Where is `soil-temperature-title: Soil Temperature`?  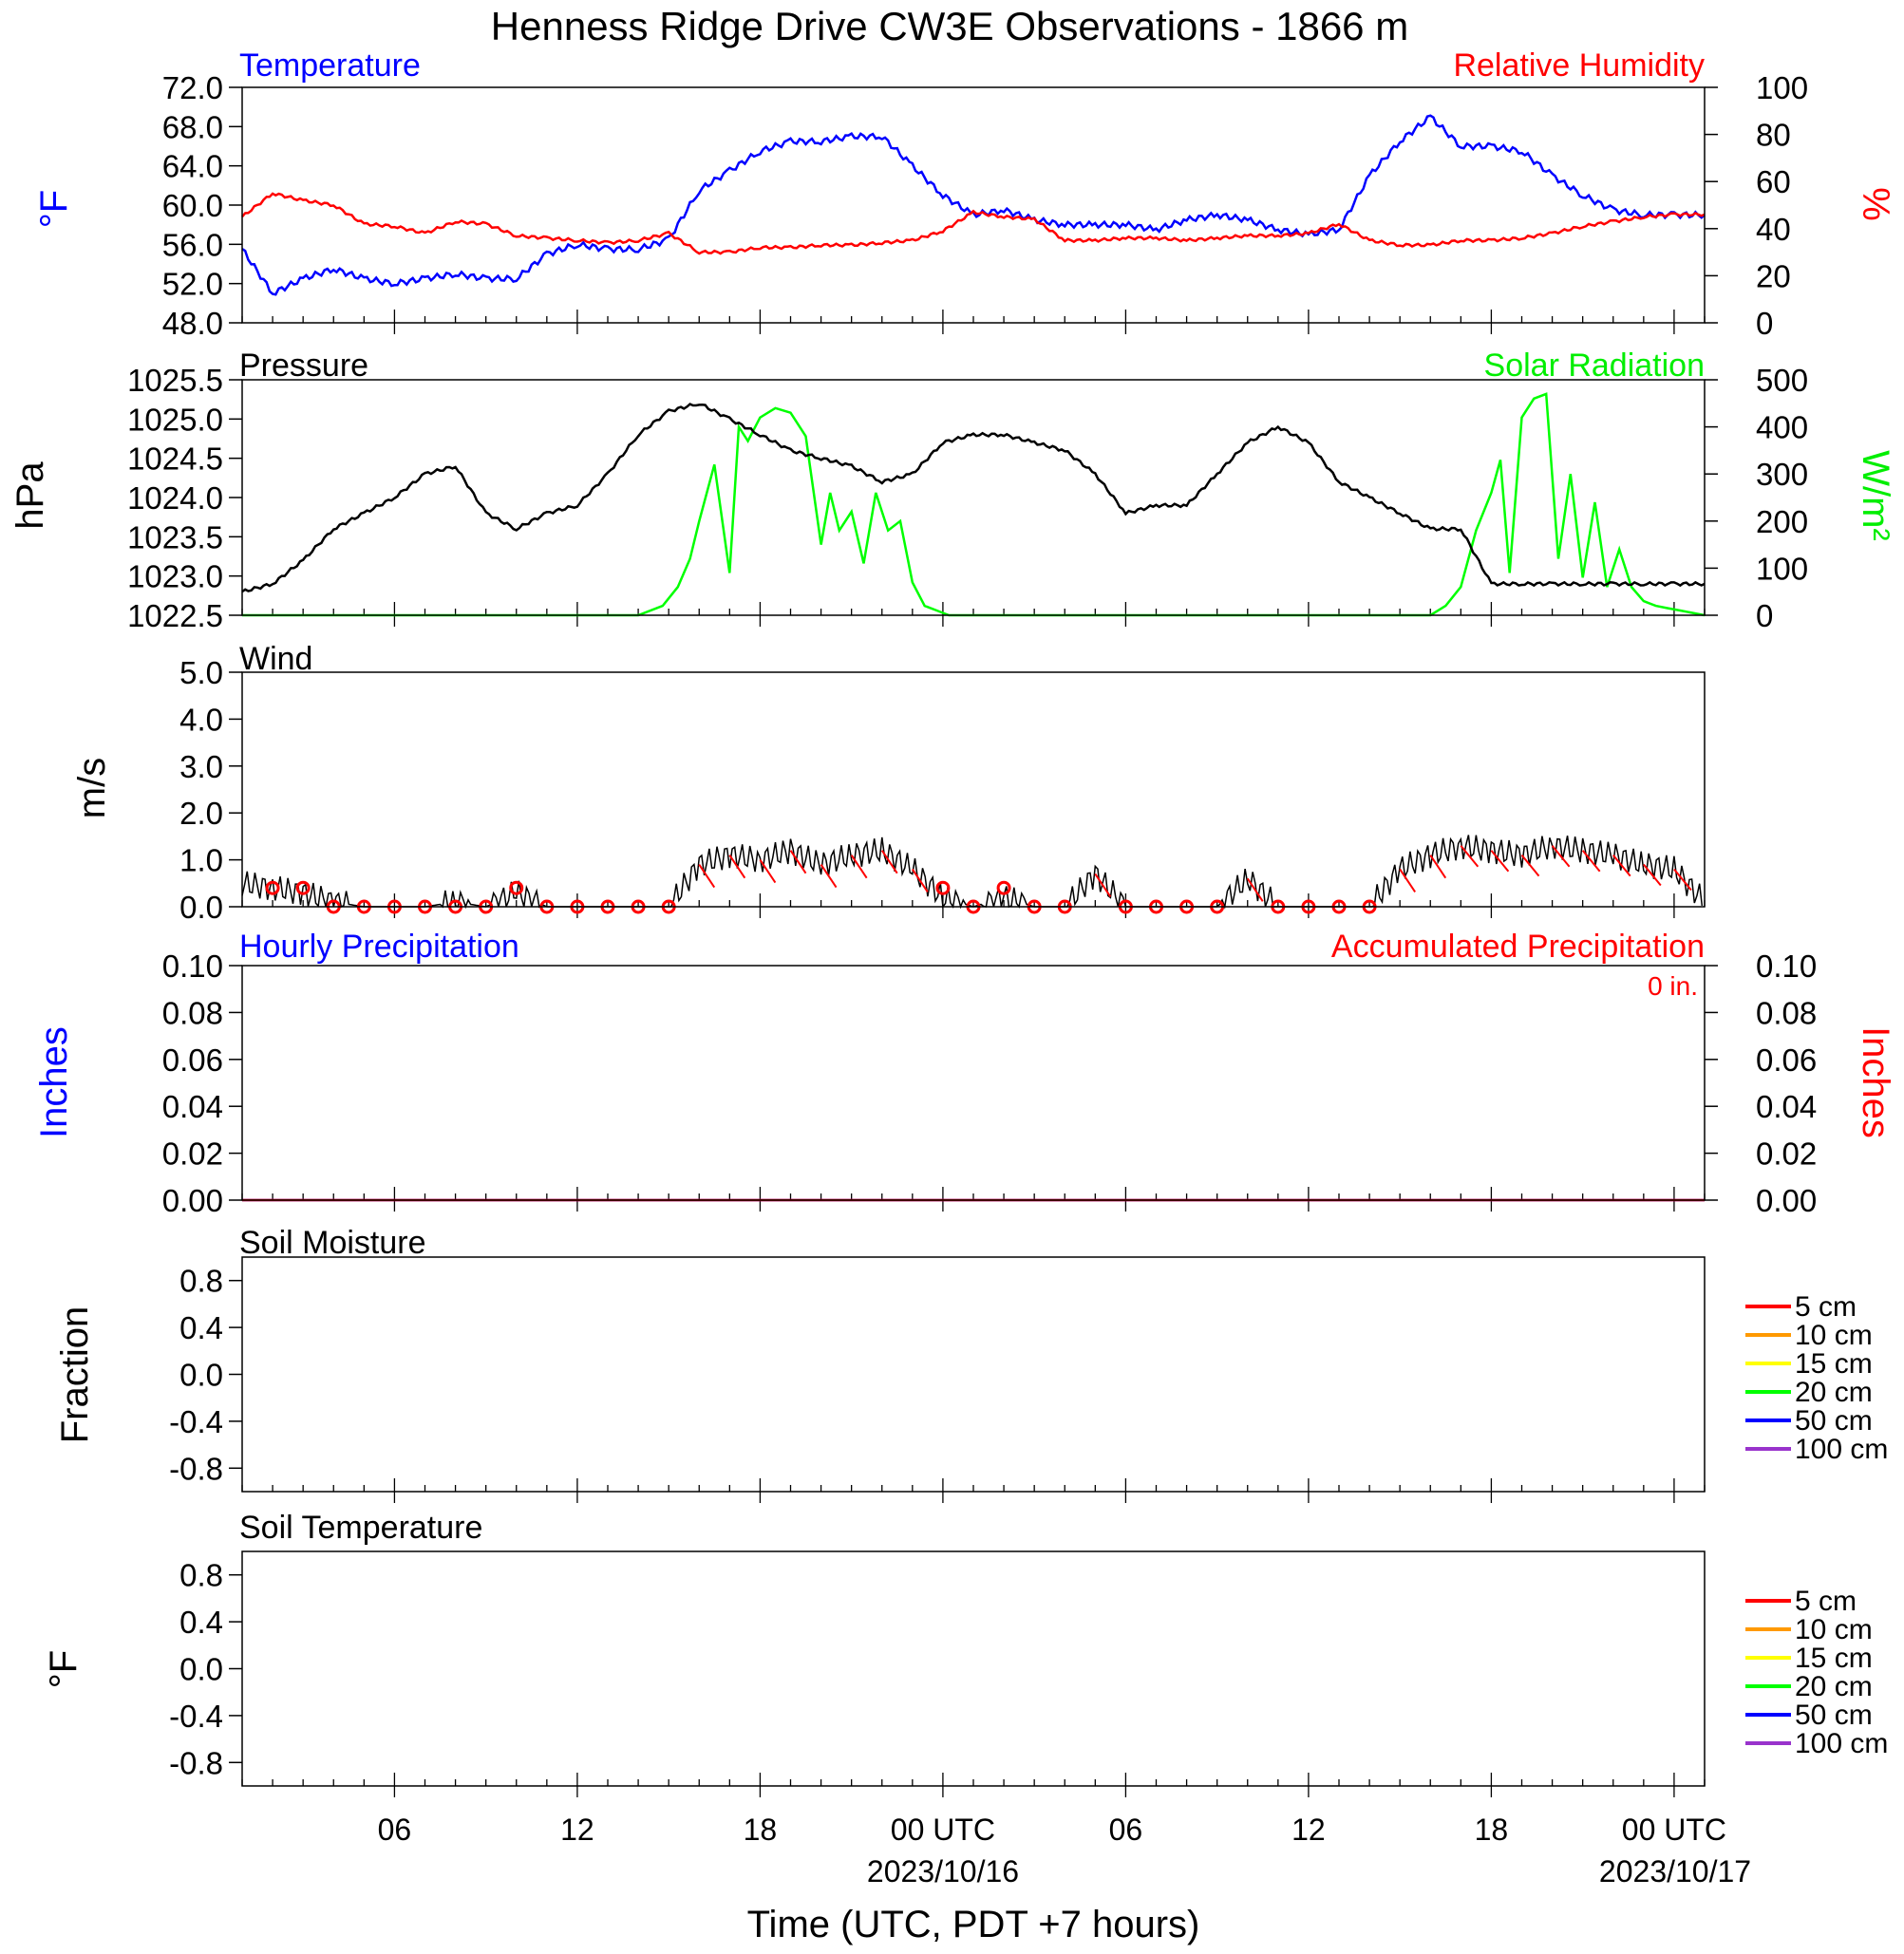 soil-temperature-title: Soil Temperature is located at coordinates (361, 1528).